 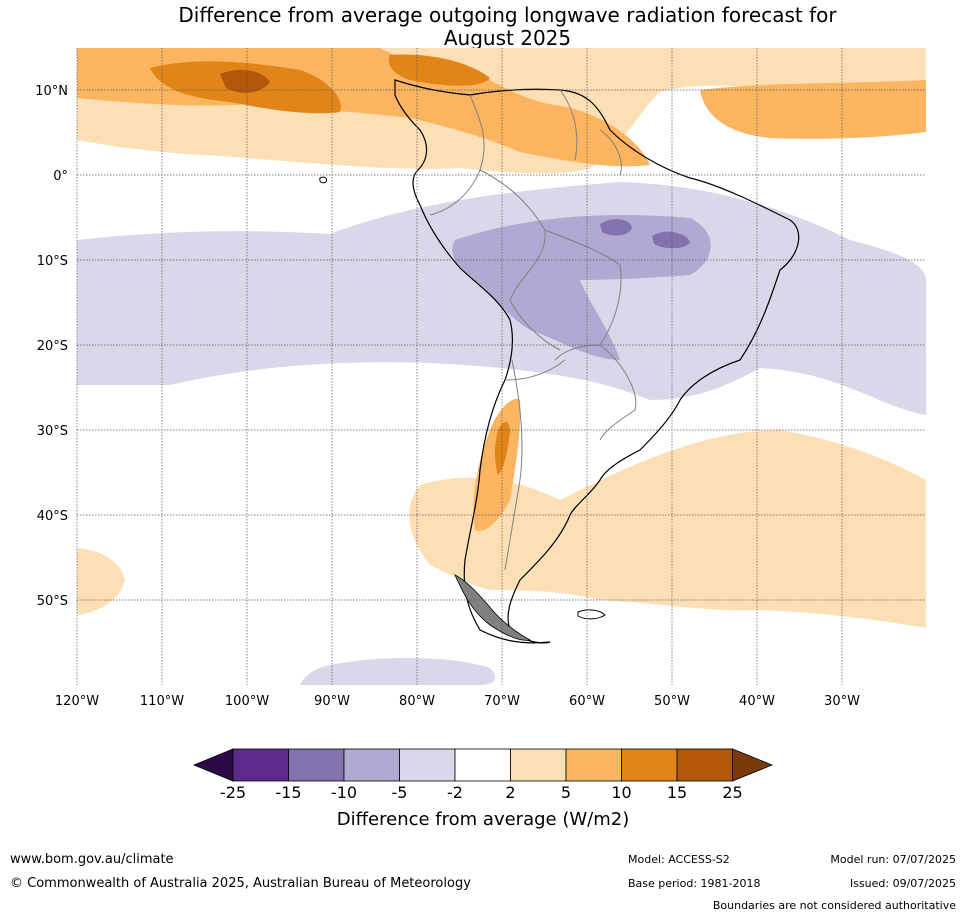 I want to click on colorbar-tick-label: 5, so click(x=566, y=792).